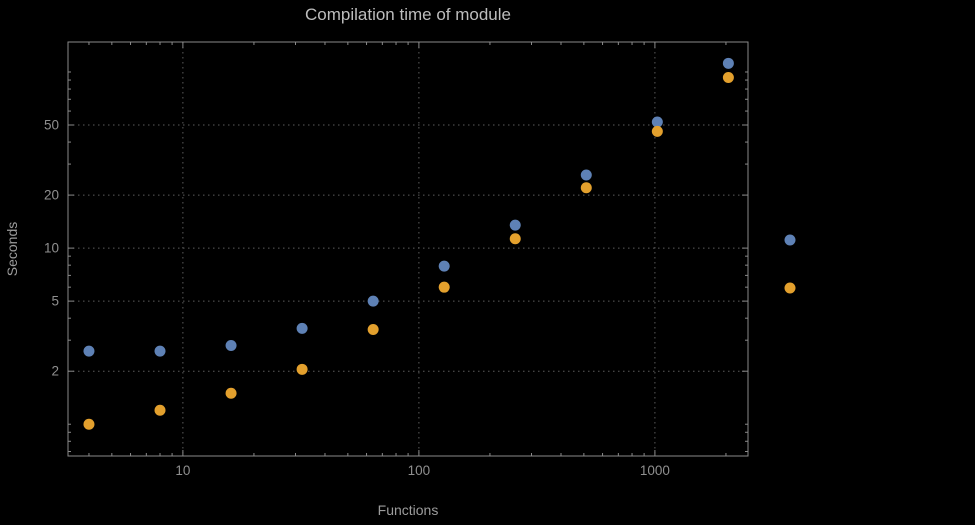 The height and width of the screenshot is (525, 975). Describe the element at coordinates (790, 288) in the screenshot. I see `legend-marker-orange` at that location.